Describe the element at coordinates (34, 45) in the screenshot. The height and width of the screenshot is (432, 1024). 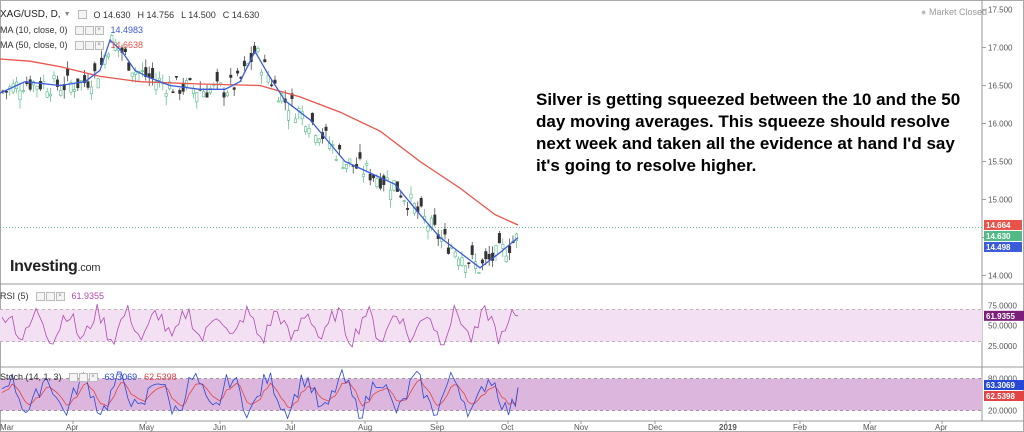
I see `ma50-label: MA (50, close, 0)` at that location.